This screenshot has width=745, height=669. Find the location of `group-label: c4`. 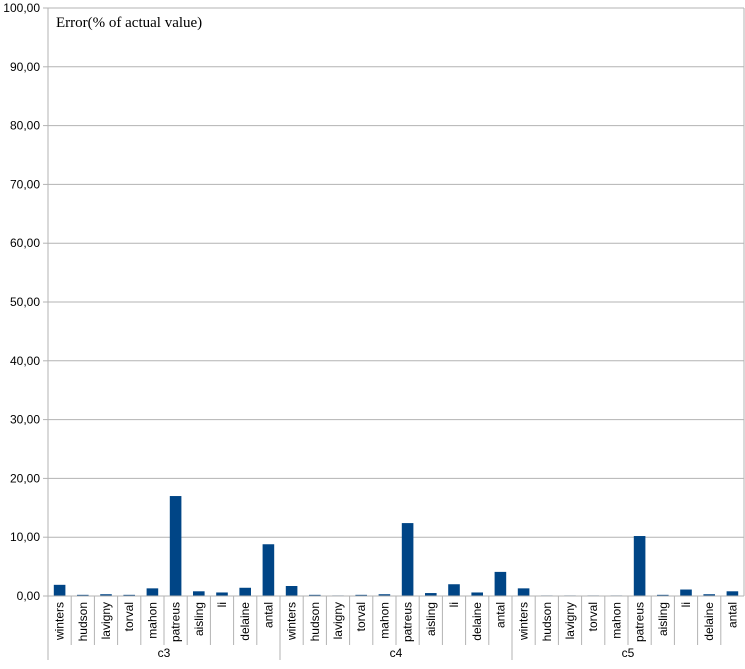

group-label: c4 is located at coordinates (396, 653).